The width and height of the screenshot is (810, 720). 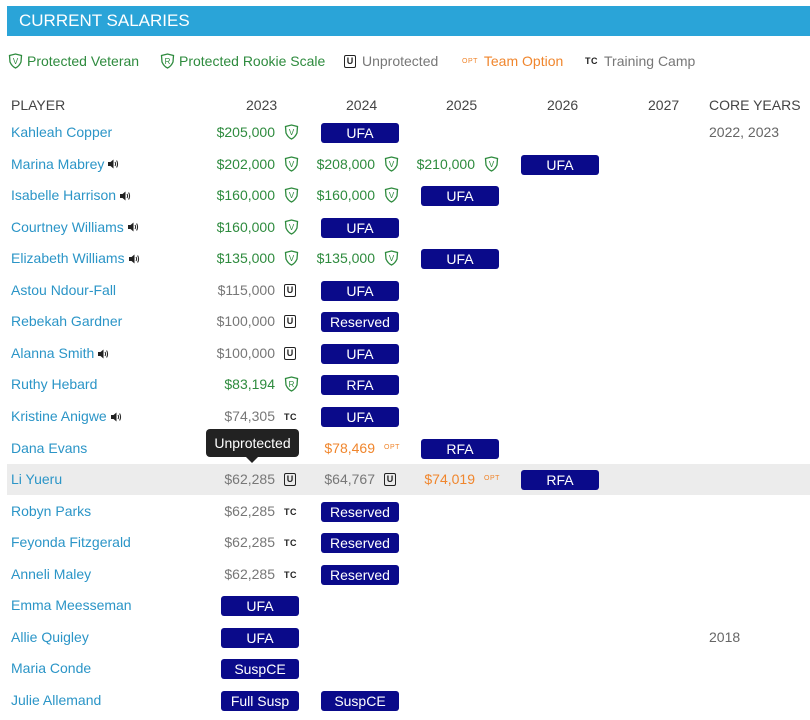 I want to click on player-name: Ruthy Hebard, so click(x=54, y=384).